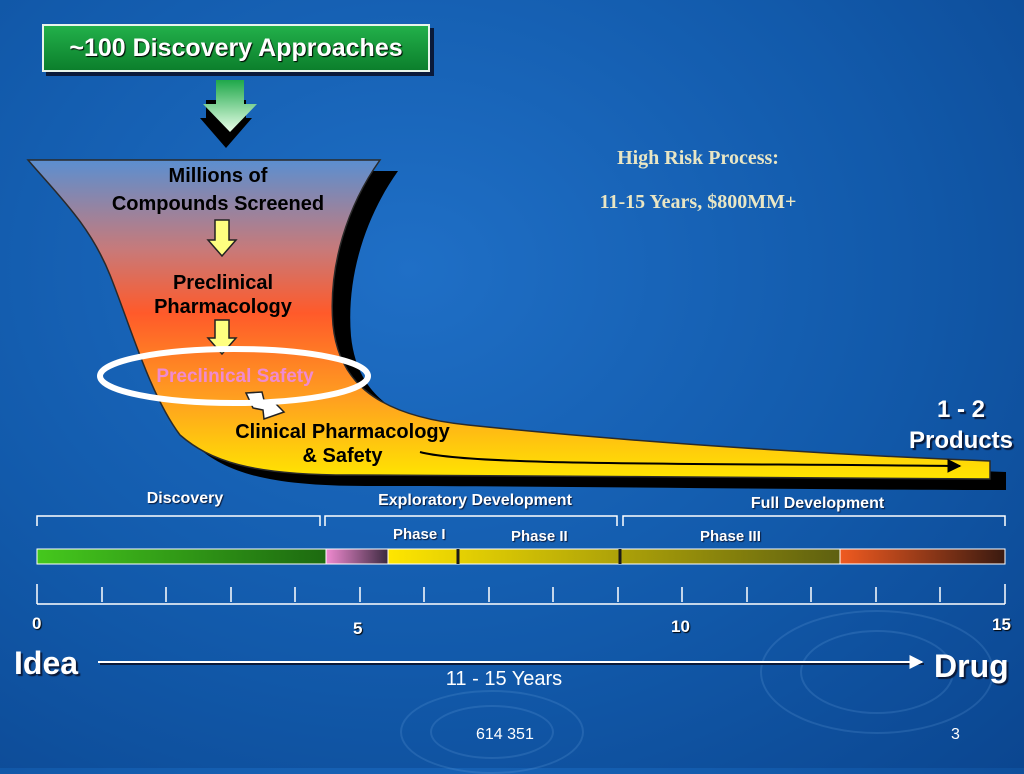 This screenshot has width=1024, height=774. I want to click on drug-label: Drug, so click(971, 666).